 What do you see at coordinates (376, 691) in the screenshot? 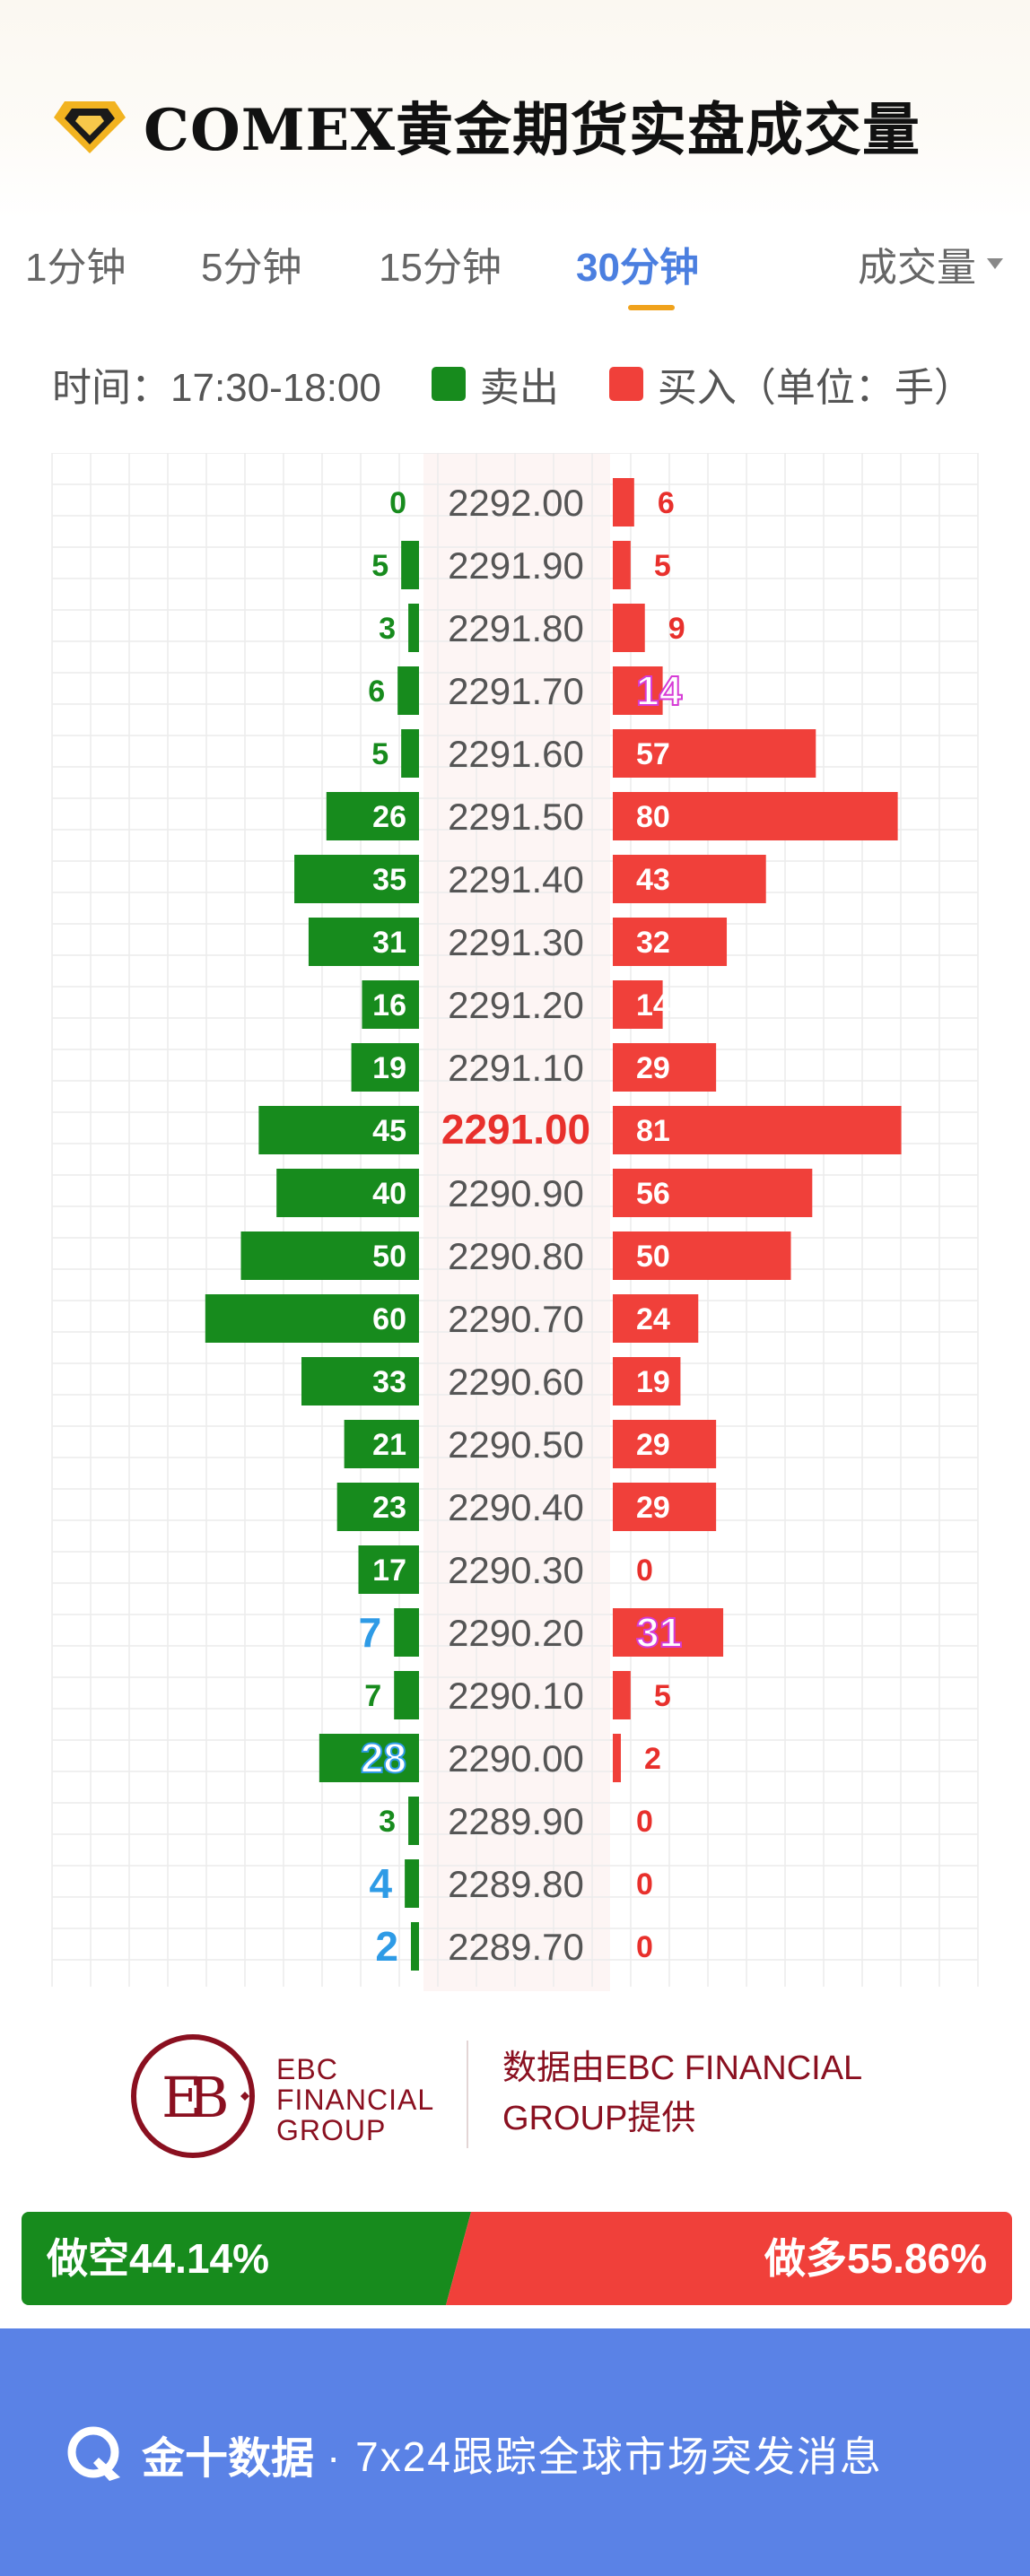
I see `sell-value-label: 6` at bounding box center [376, 691].